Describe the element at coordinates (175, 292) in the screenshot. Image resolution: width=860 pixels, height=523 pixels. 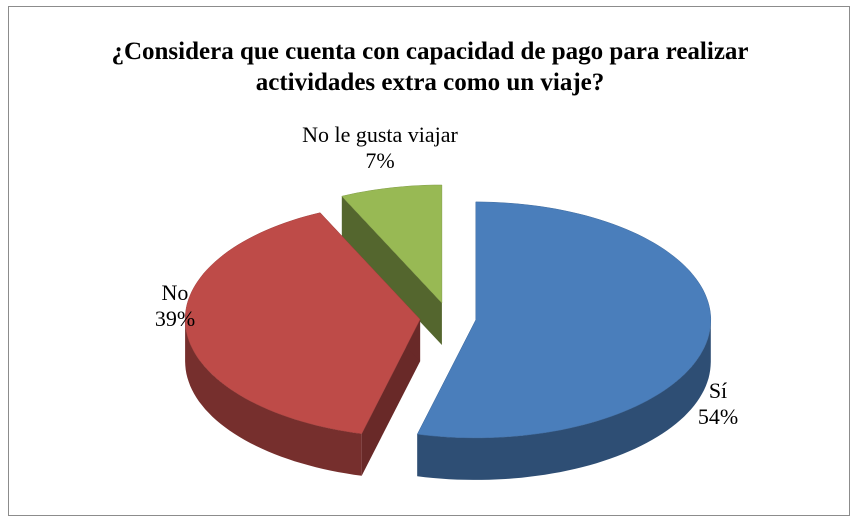
I see `category-label: No` at that location.